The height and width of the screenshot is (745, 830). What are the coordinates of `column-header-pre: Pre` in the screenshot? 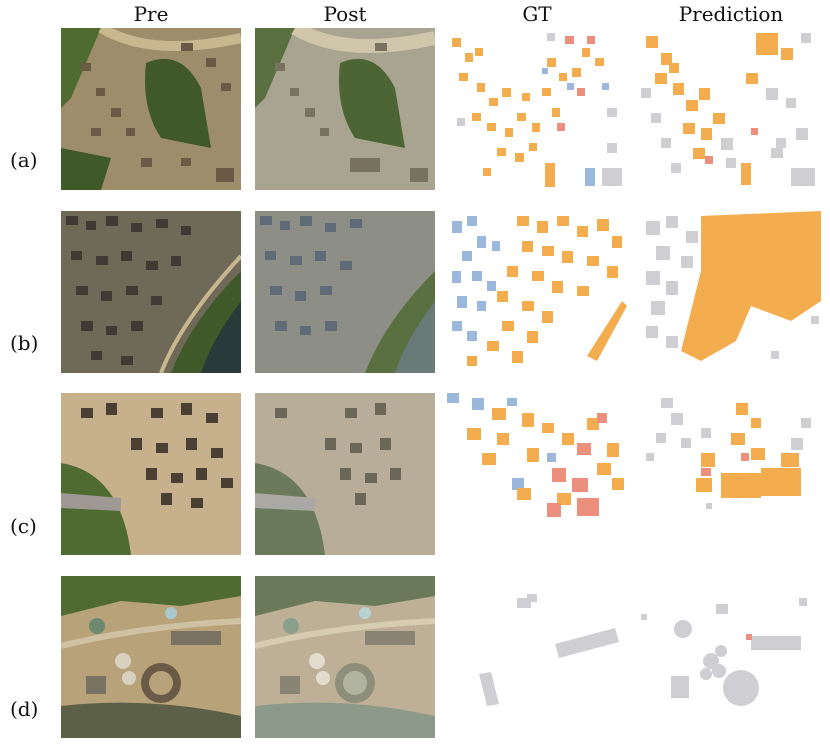 It's located at (151, 14).